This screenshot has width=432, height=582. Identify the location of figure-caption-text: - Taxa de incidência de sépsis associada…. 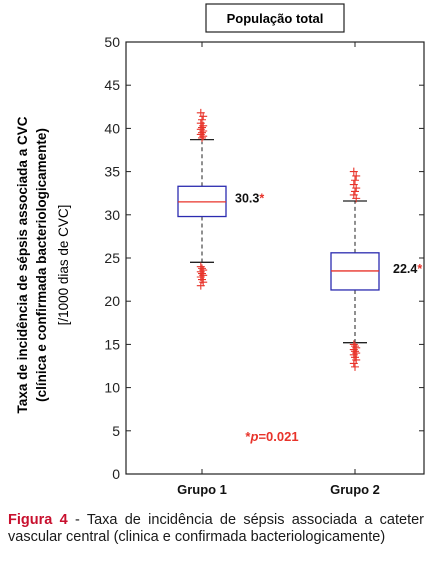
(216, 528).